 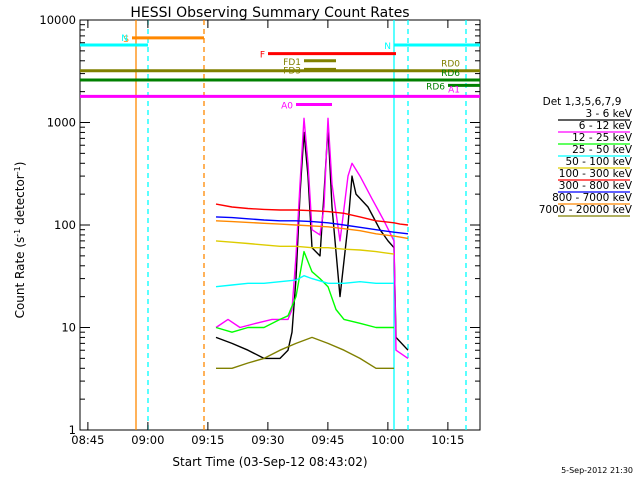 What do you see at coordinates (608, 114) in the screenshot?
I see `legend-label: 3 - 6 keV` at bounding box center [608, 114].